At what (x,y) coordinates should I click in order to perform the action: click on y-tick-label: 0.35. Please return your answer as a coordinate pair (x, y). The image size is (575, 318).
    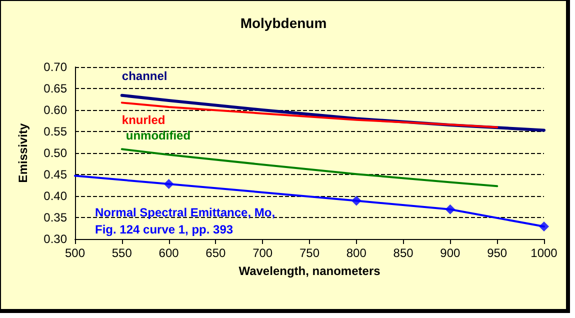
    Looking at the image, I should click on (56, 217).